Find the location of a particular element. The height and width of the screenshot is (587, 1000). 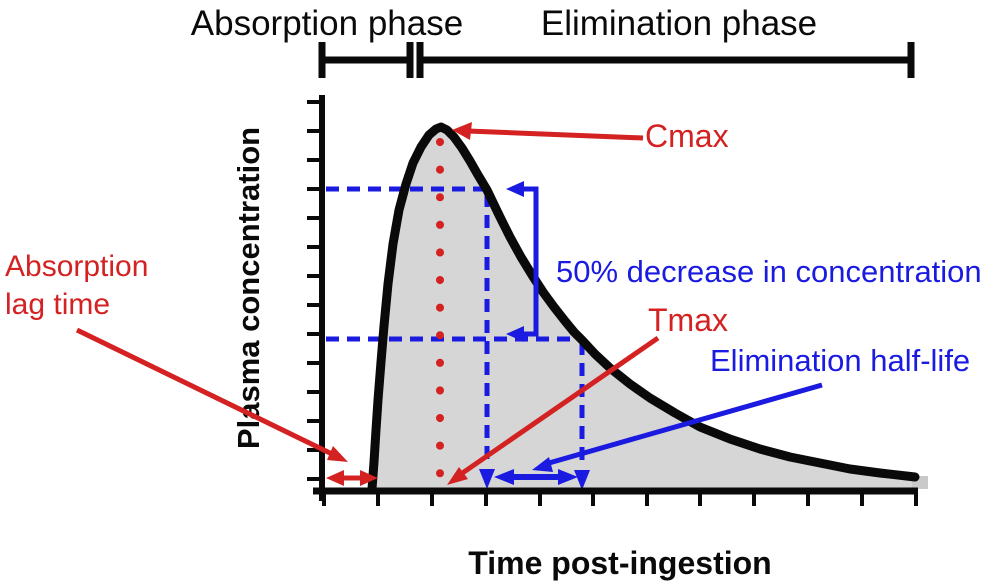

y-axis-title: Plasma concentration is located at coordinates (248, 288).